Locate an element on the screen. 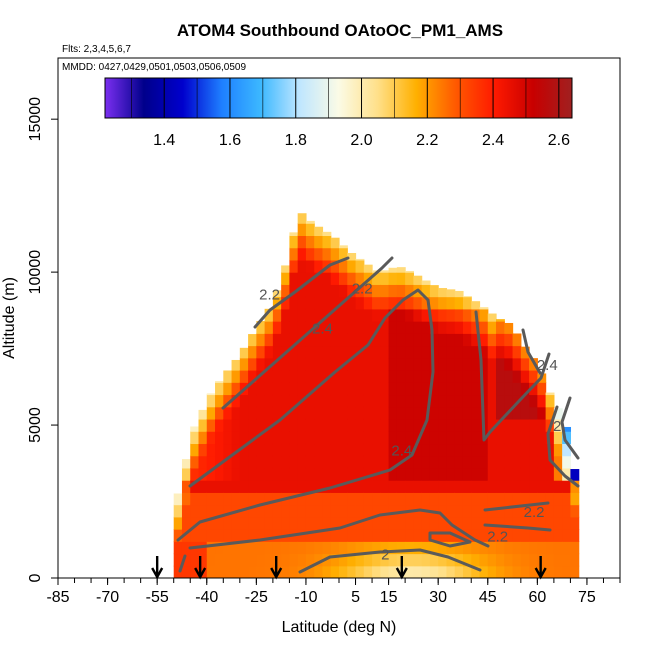 The height and width of the screenshot is (650, 650). profile-arrow is located at coordinates (157, 568).